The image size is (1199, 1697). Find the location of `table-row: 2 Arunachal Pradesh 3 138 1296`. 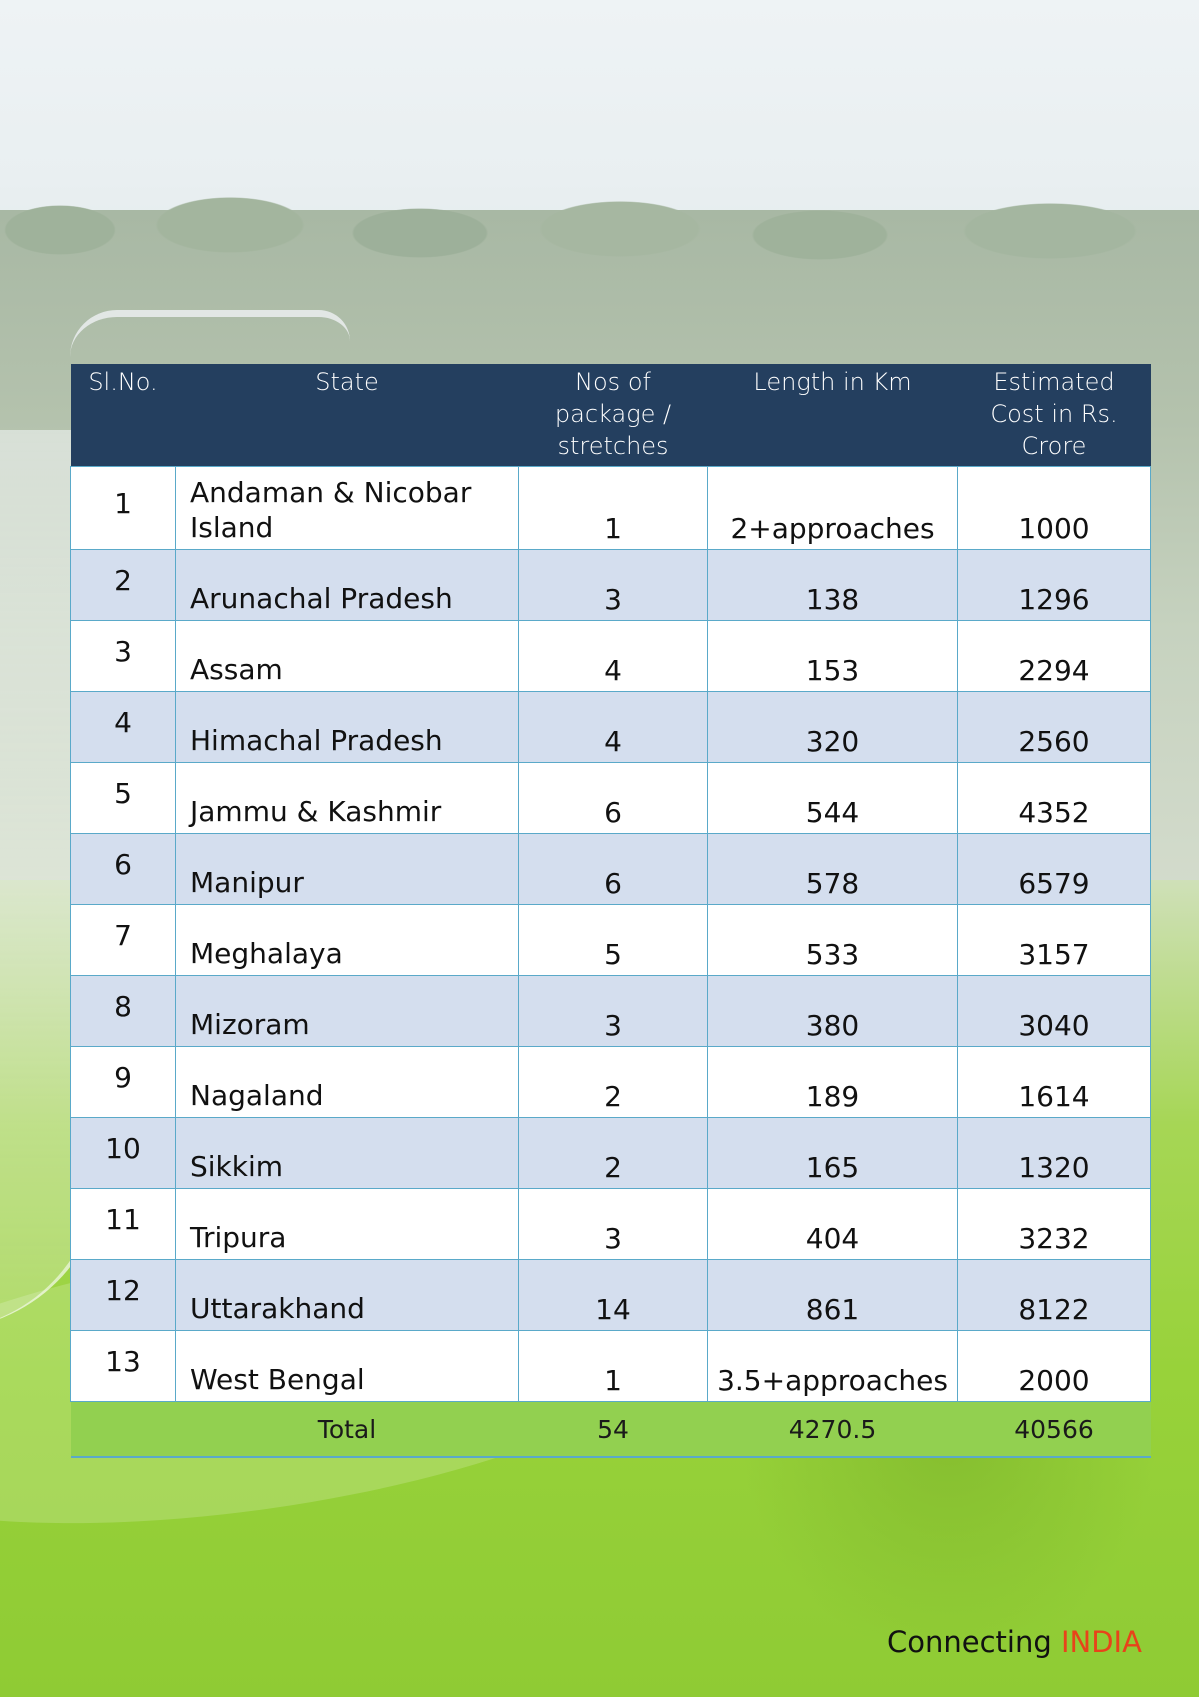

table-row: 2 Arunachal Pradesh 3 138 1296 is located at coordinates (610, 585).